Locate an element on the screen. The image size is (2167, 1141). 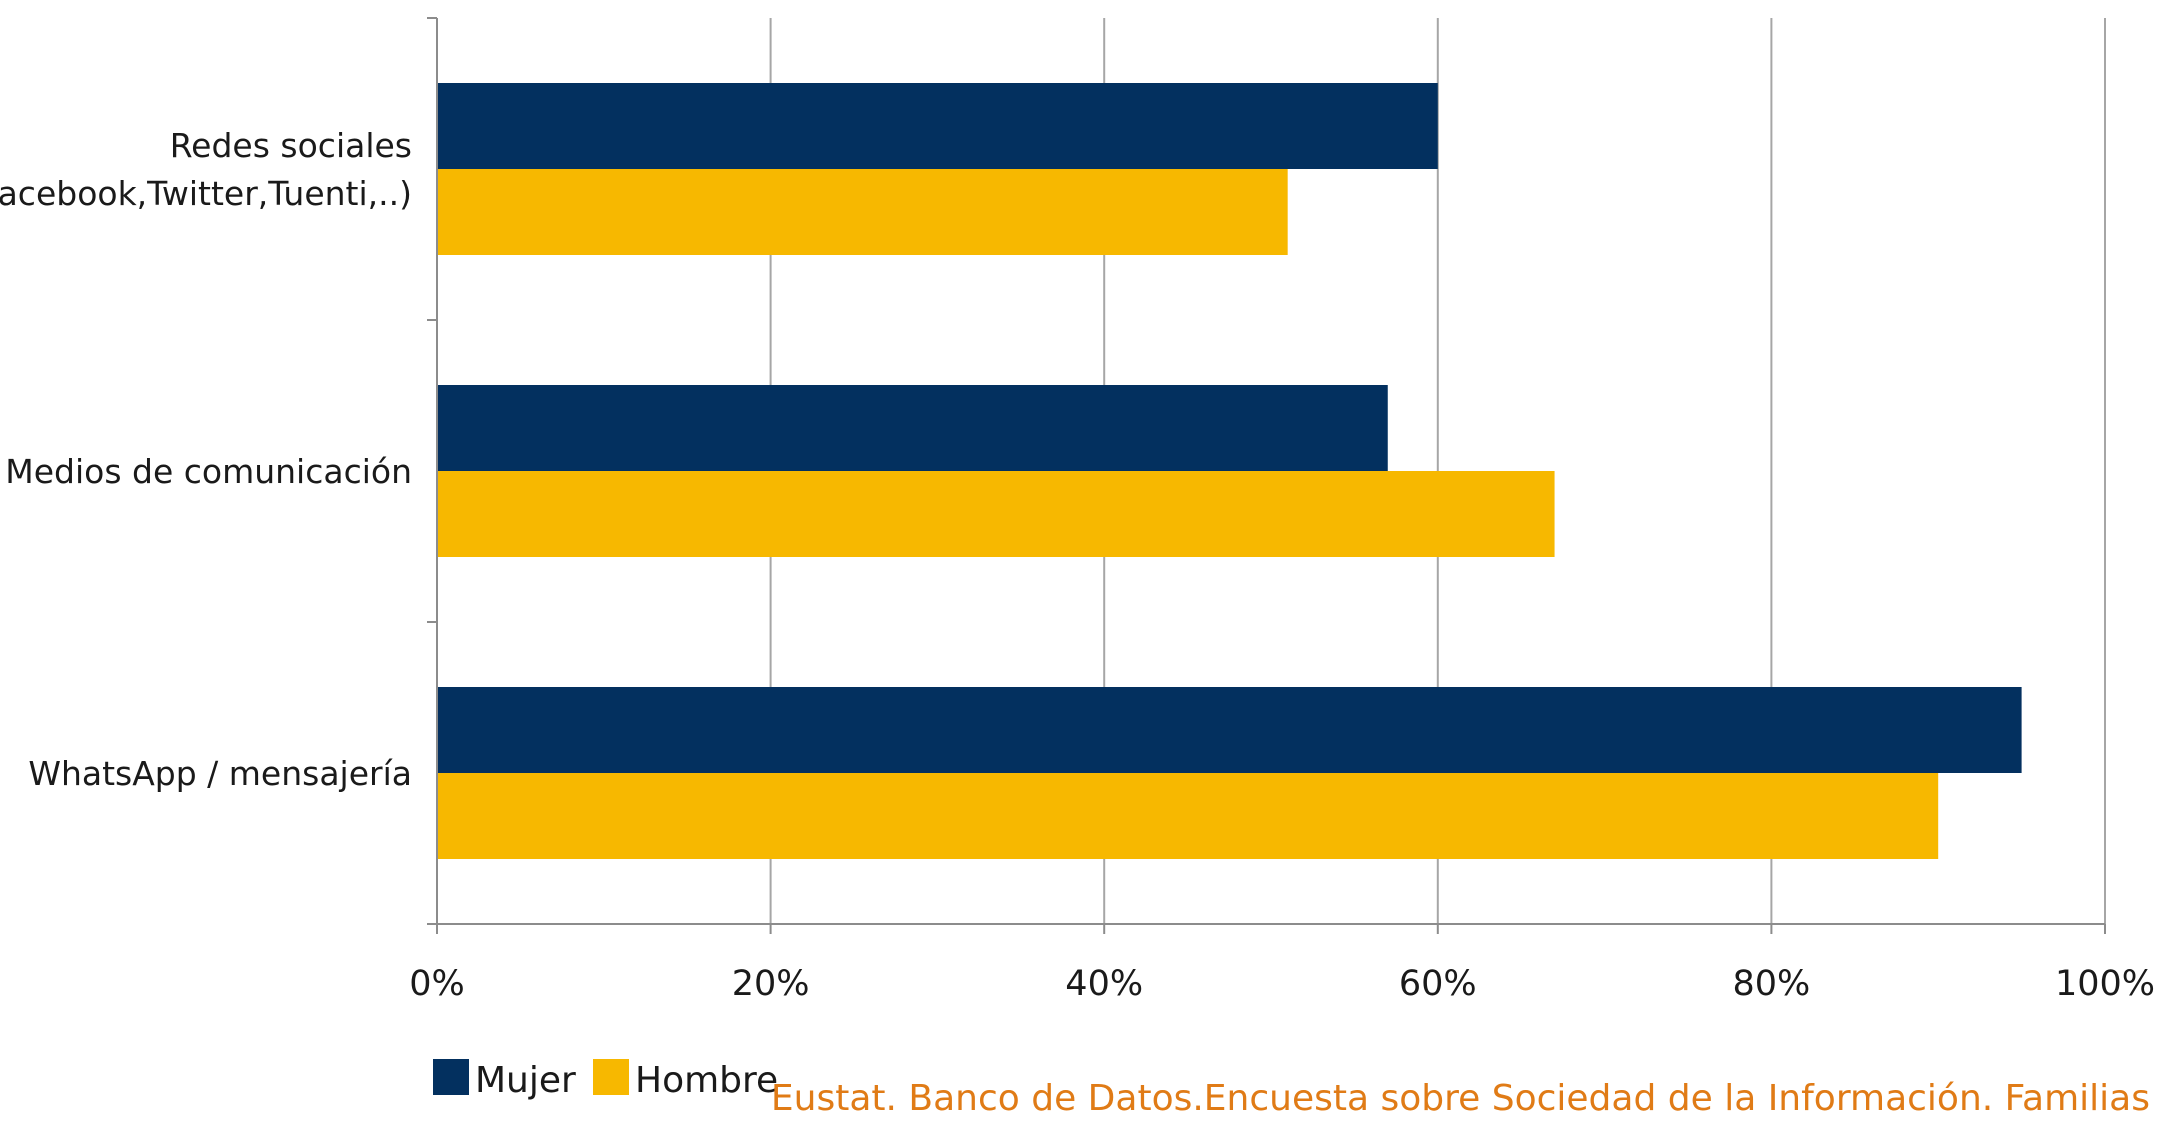
x-tick-label: 0% is located at coordinates (437, 984).